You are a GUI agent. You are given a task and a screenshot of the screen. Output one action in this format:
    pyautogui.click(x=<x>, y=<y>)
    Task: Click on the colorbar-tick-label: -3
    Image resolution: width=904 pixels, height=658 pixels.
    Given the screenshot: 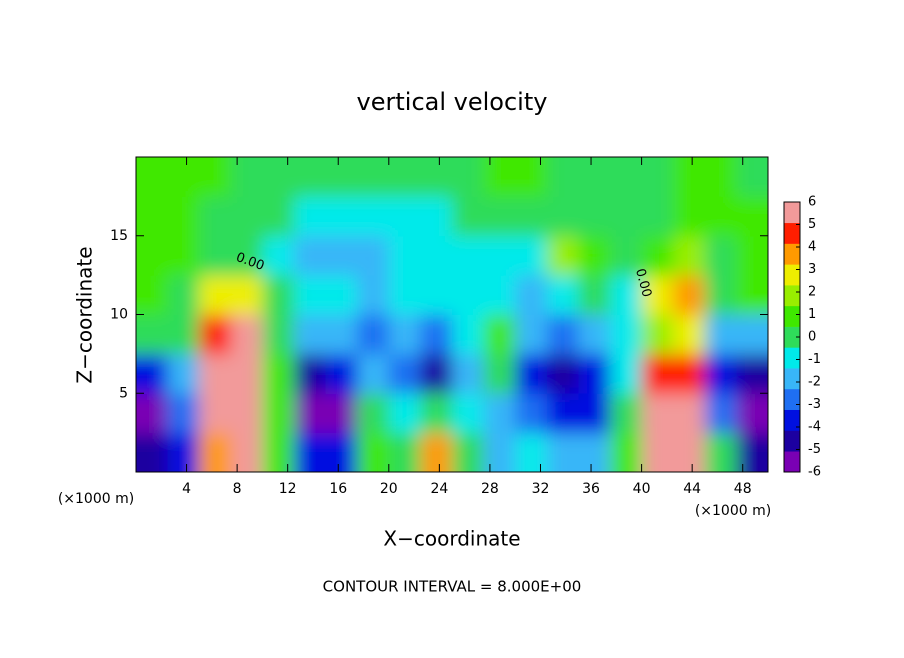 What is the action you would take?
    pyautogui.click(x=814, y=404)
    